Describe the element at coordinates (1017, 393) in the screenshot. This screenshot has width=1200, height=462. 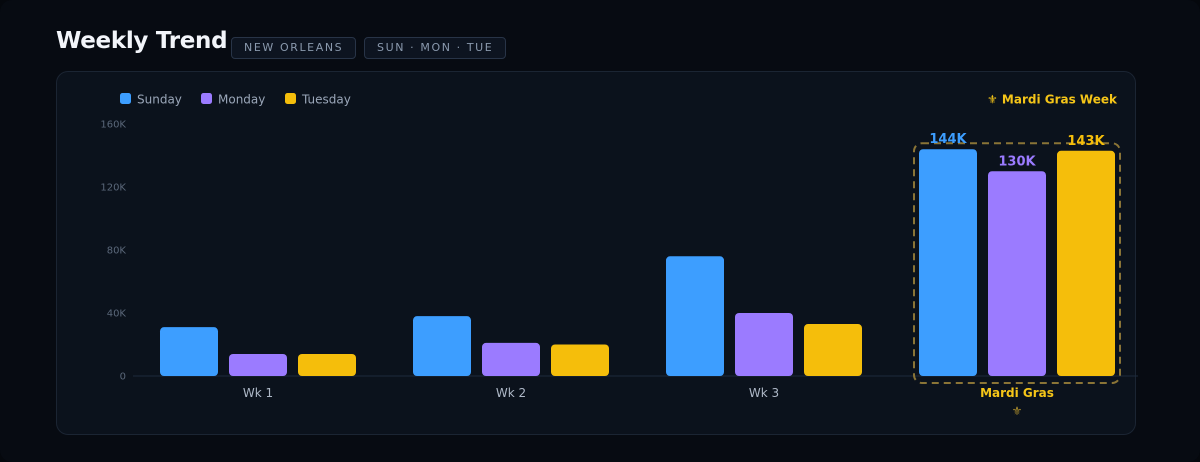
I see `x-tick-label: Mardi Gras` at that location.